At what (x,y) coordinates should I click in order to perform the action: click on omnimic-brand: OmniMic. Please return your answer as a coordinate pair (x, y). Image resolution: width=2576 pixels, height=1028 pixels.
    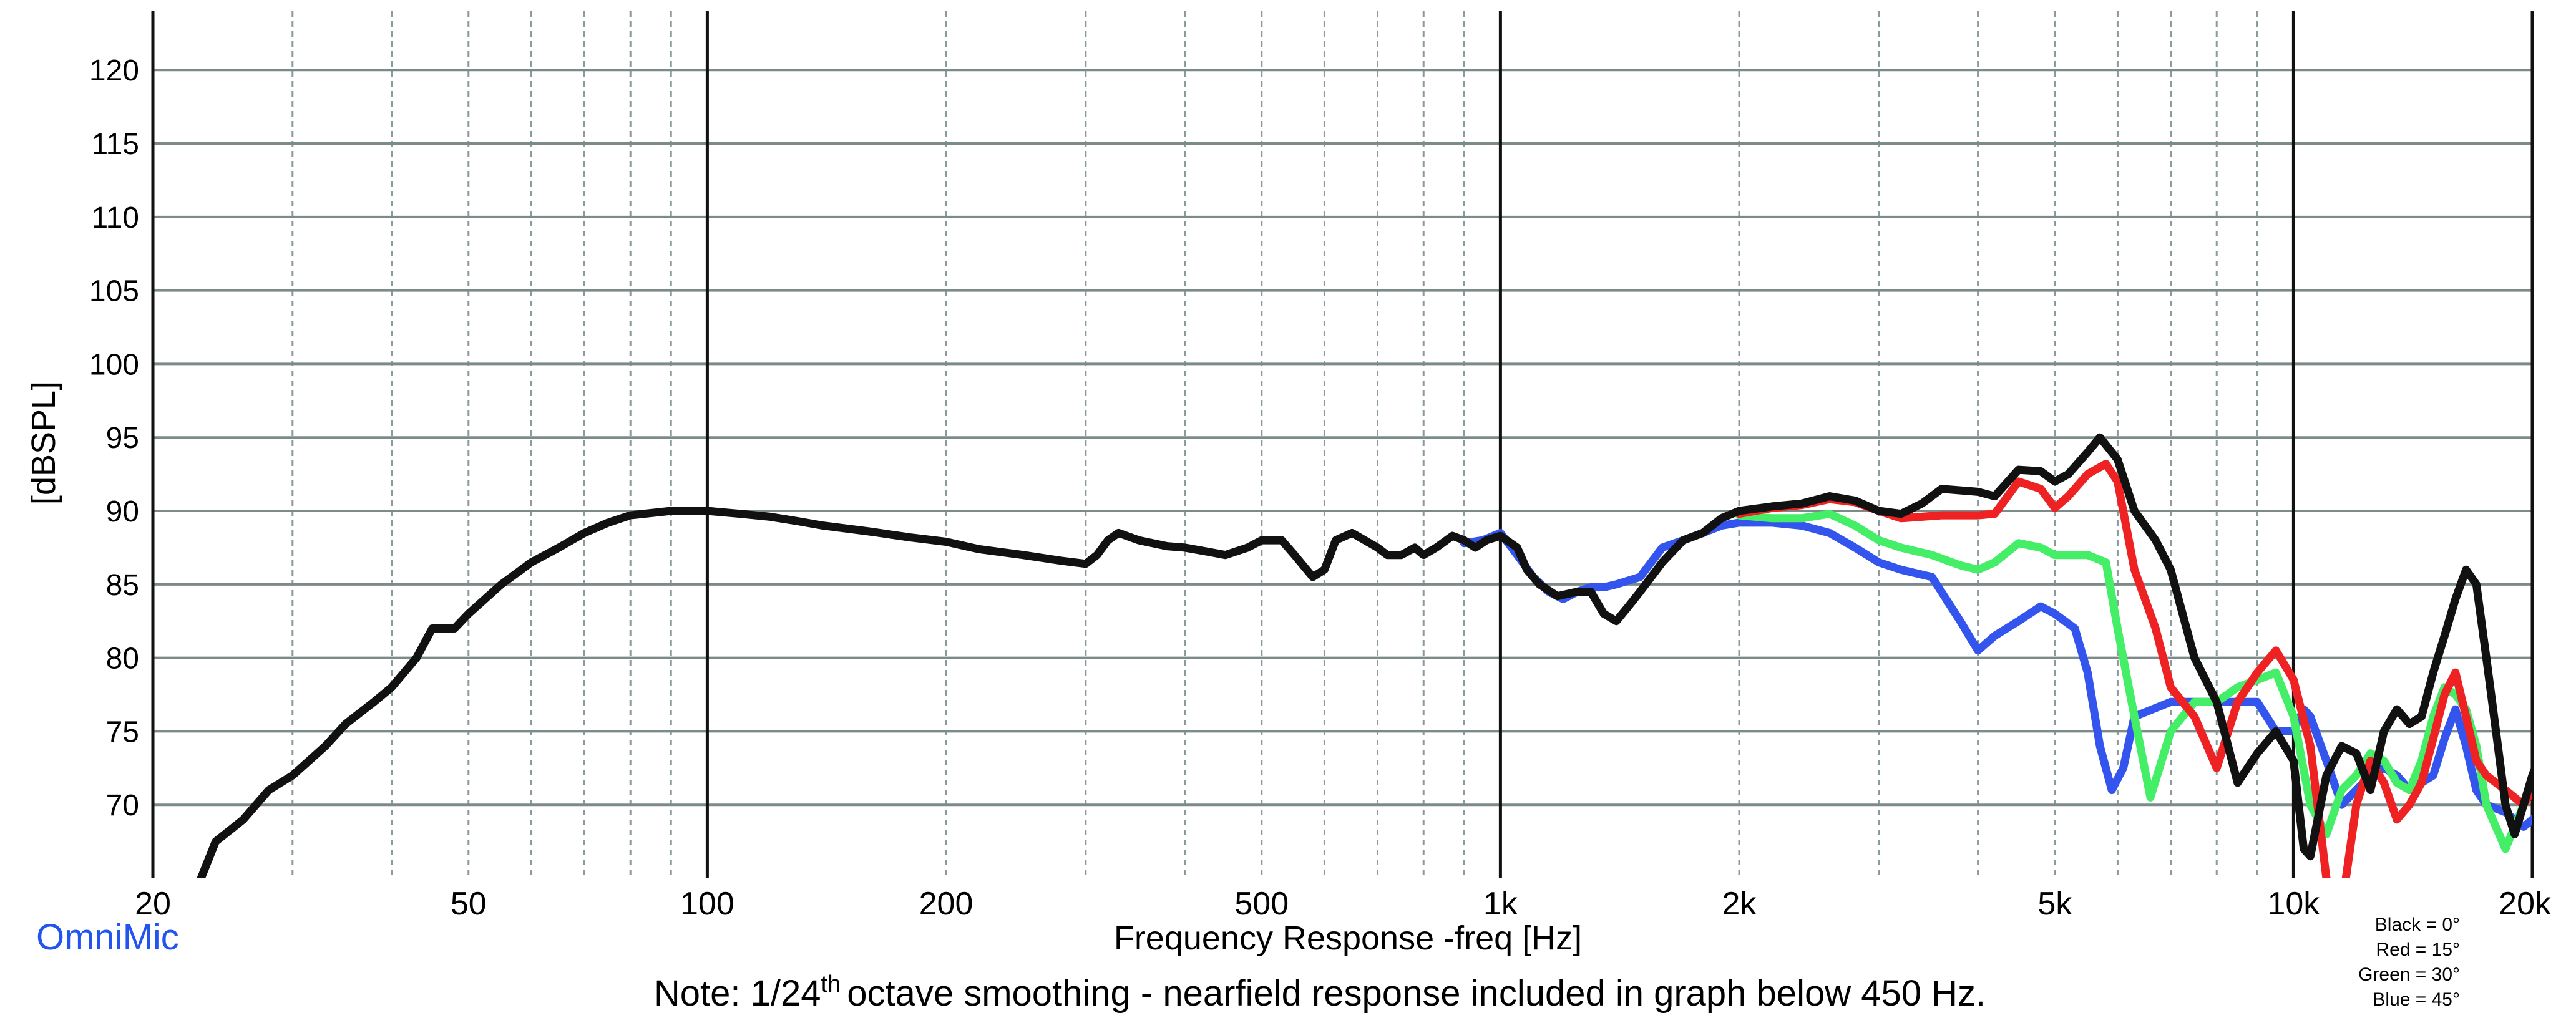
    Looking at the image, I should click on (107, 937).